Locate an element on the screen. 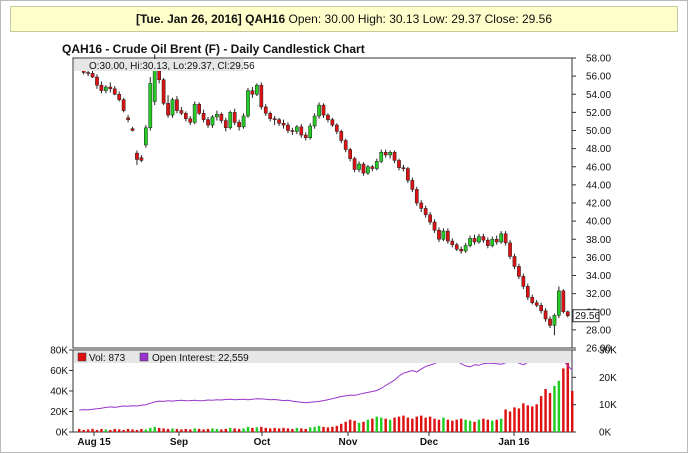 The image size is (688, 453). price-tick-label: 52.00 is located at coordinates (598, 113).